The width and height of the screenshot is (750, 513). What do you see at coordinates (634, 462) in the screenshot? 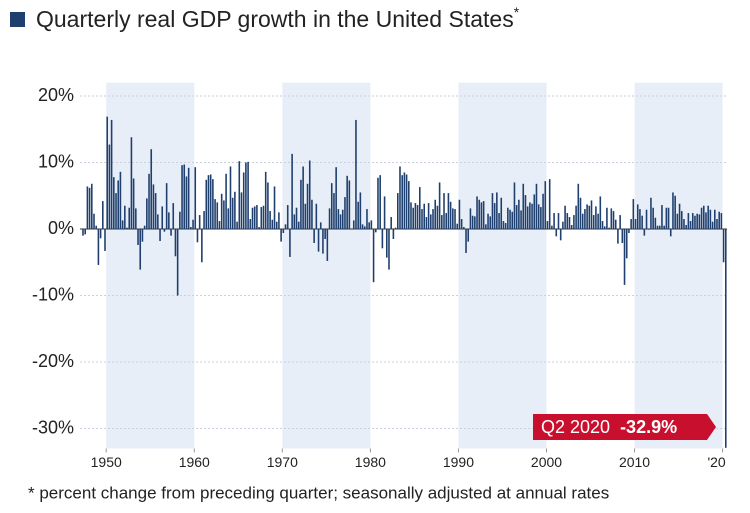
I see `x-tick-label: 2010` at bounding box center [634, 462].